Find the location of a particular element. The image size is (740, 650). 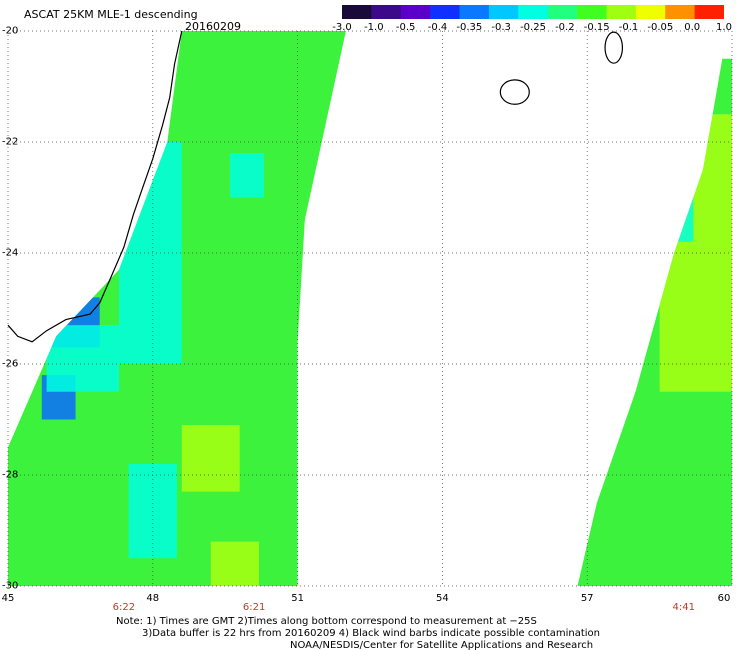

chart-date: 20160209 is located at coordinates (213, 26).